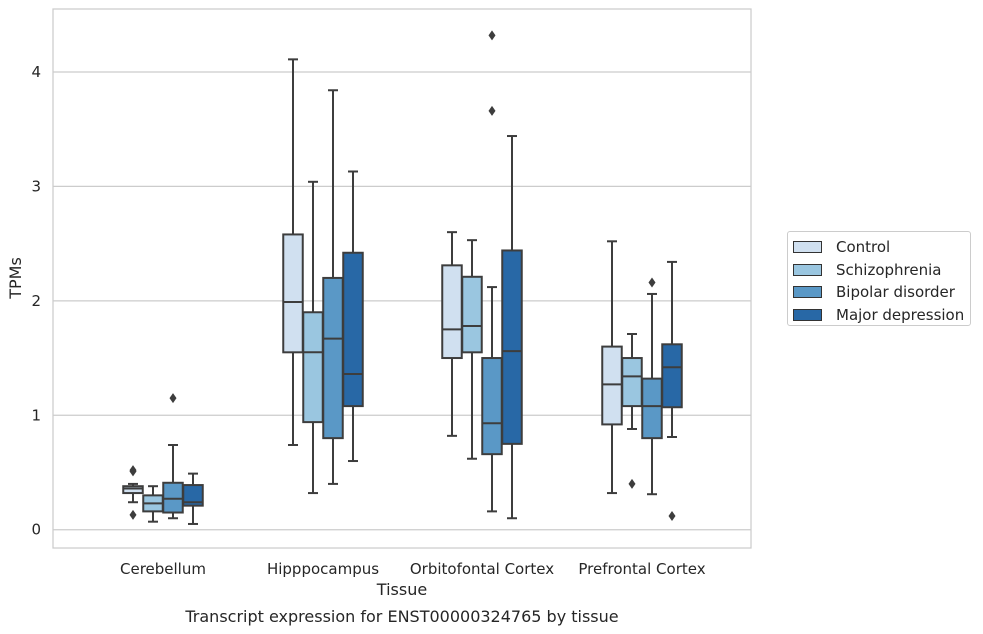 The height and width of the screenshot is (634, 983). I want to click on legend-label: Control, so click(863, 247).